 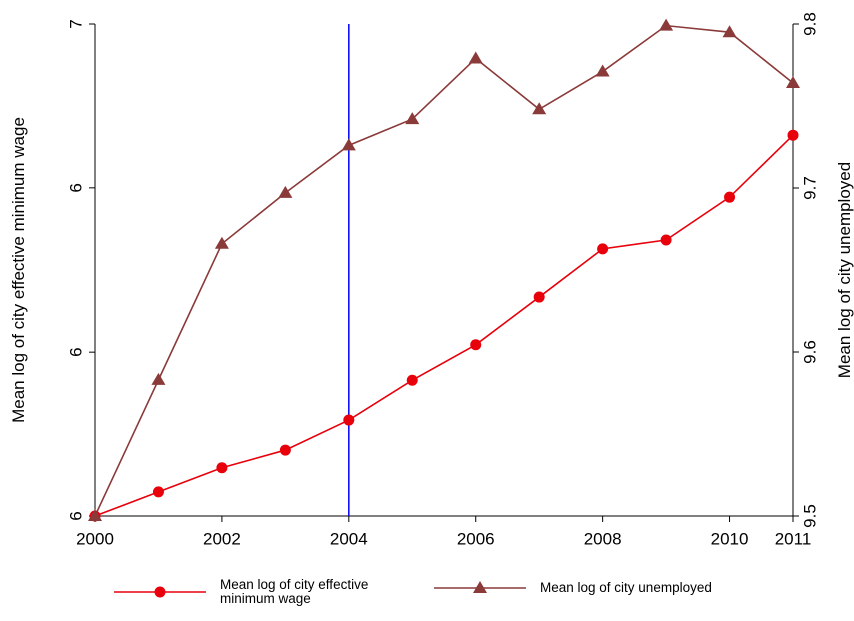 What do you see at coordinates (809, 188) in the screenshot?
I see `y2-tick-label: 9.7` at bounding box center [809, 188].